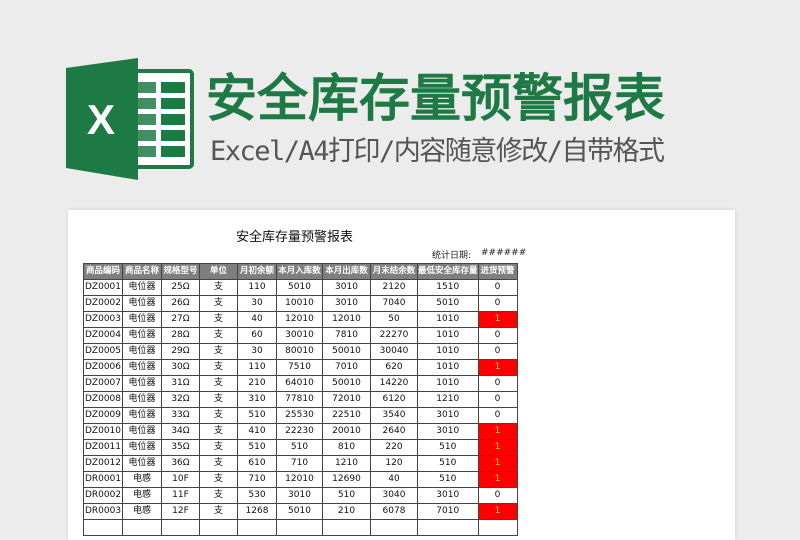  I want to click on table-cell: 40, so click(394, 479).